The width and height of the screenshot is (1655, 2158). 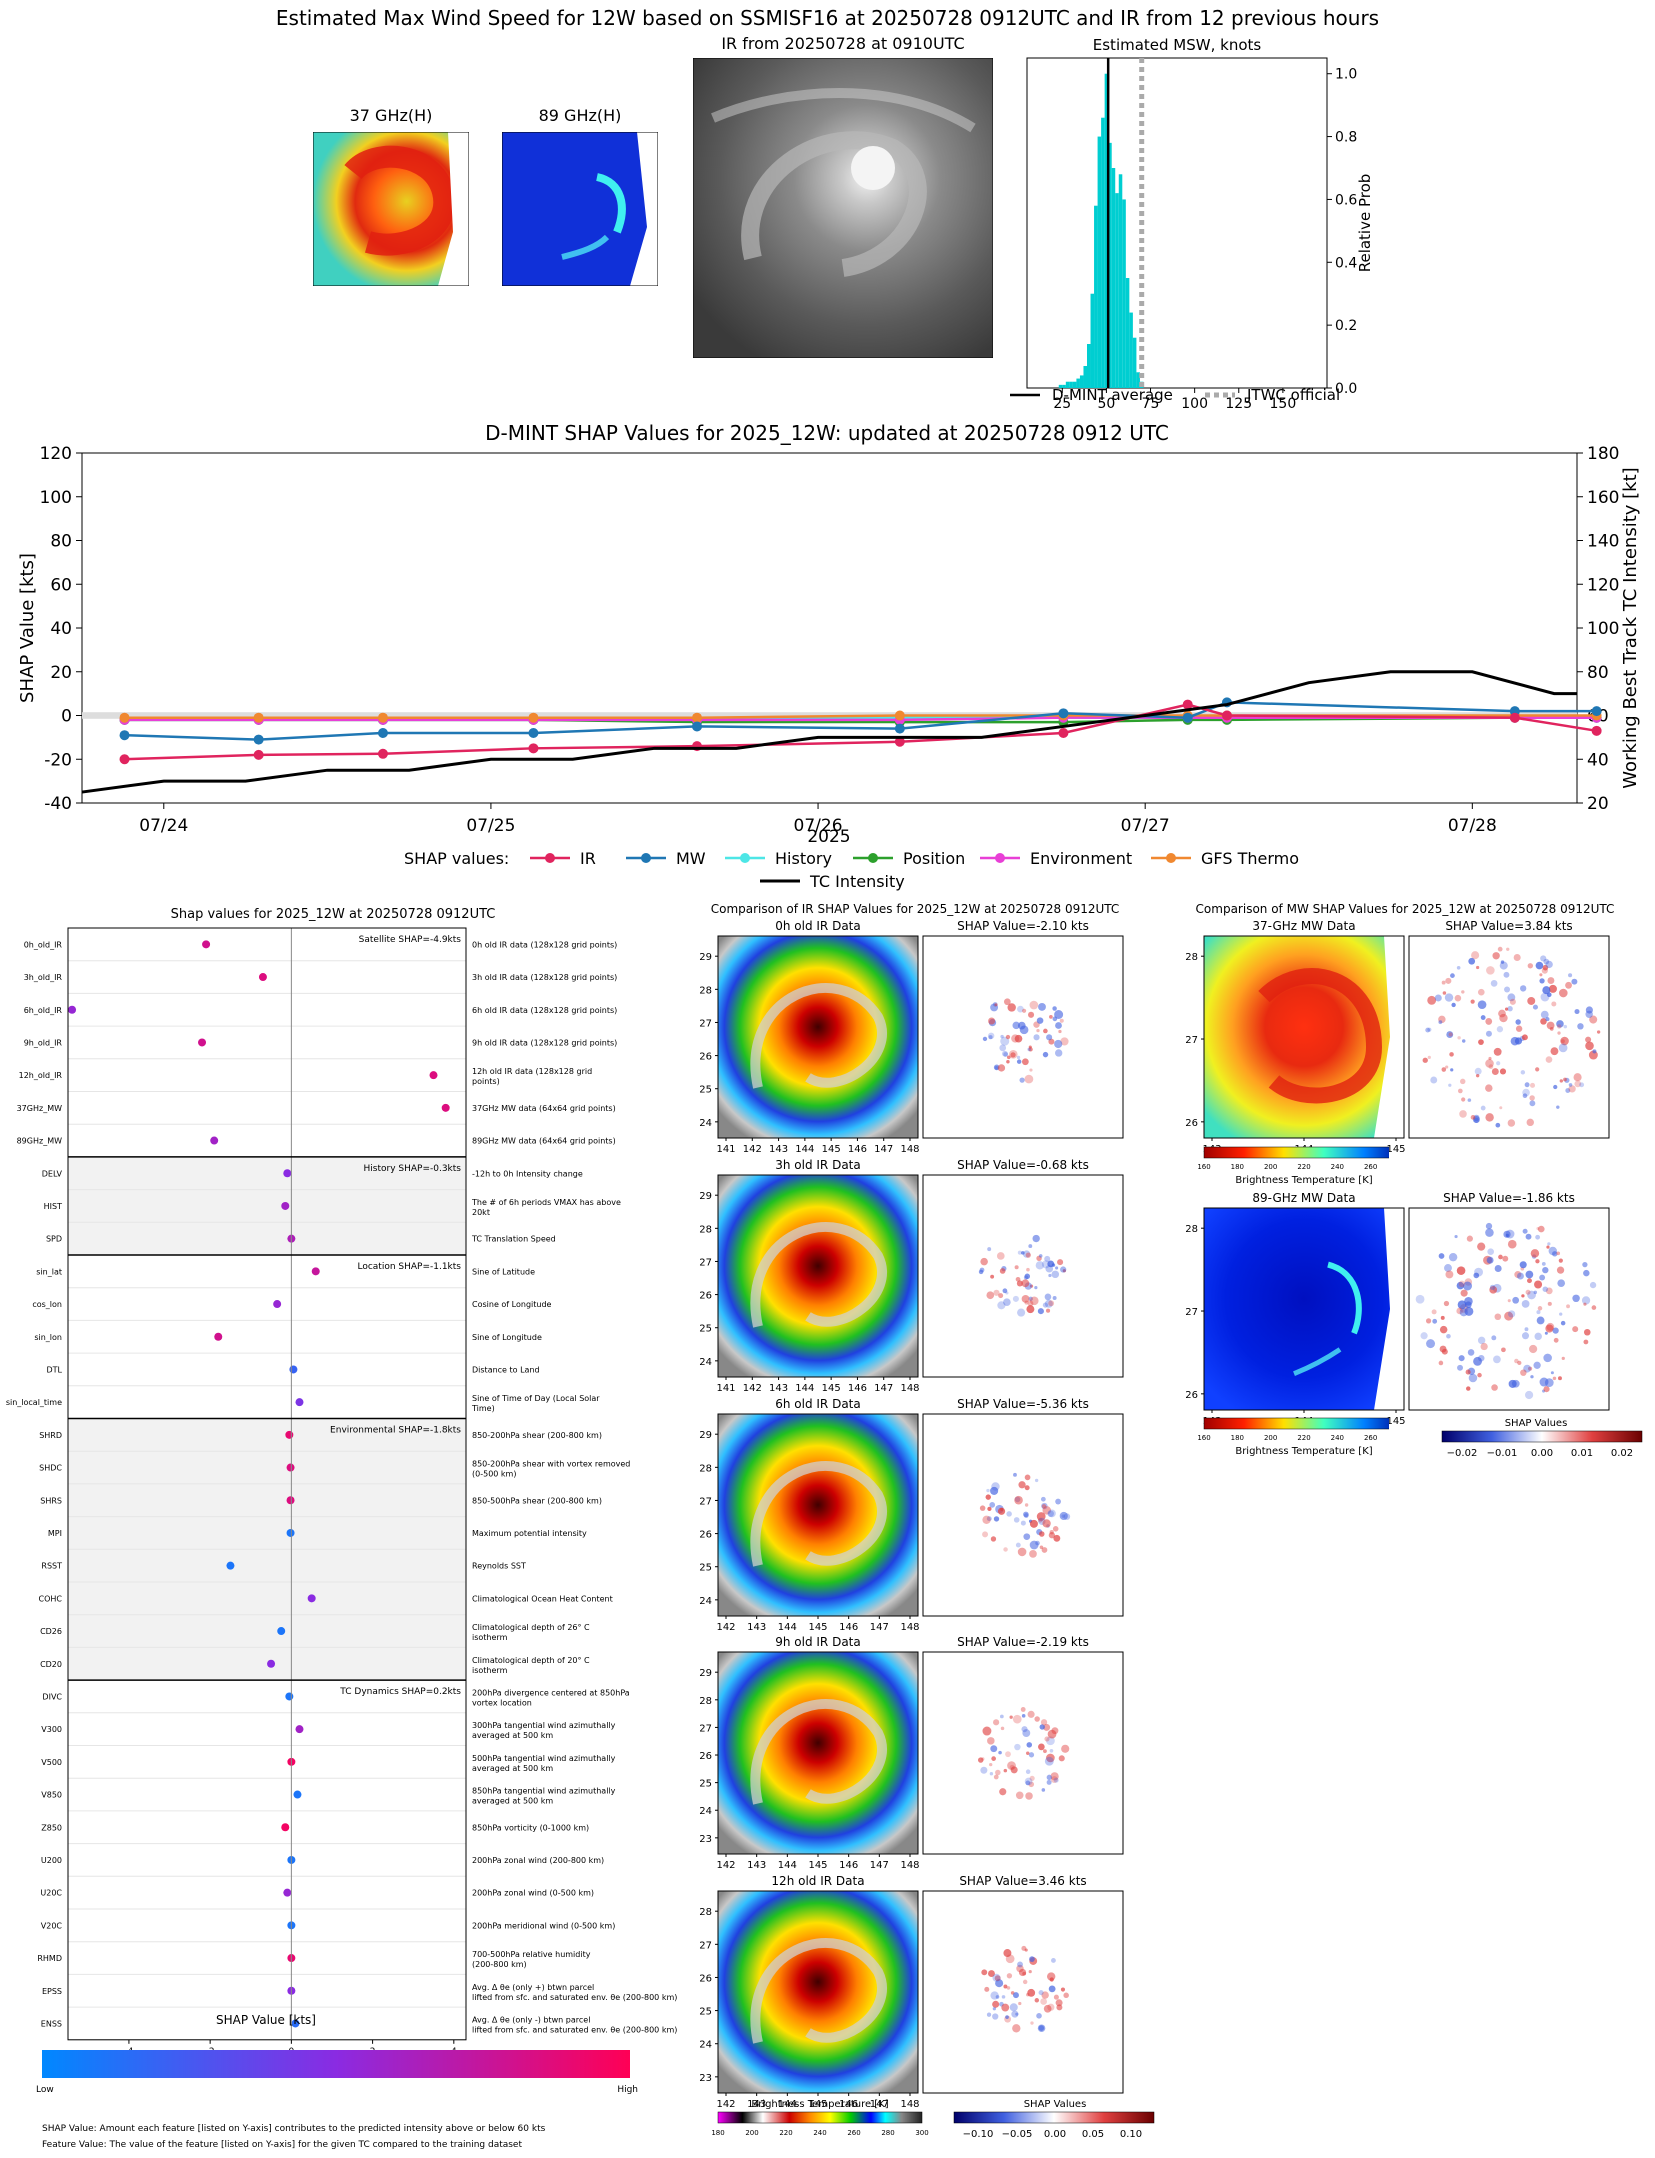 What do you see at coordinates (1536, 1423) in the screenshot?
I see `mw-shap-cbar-label: SHAP Values` at bounding box center [1536, 1423].